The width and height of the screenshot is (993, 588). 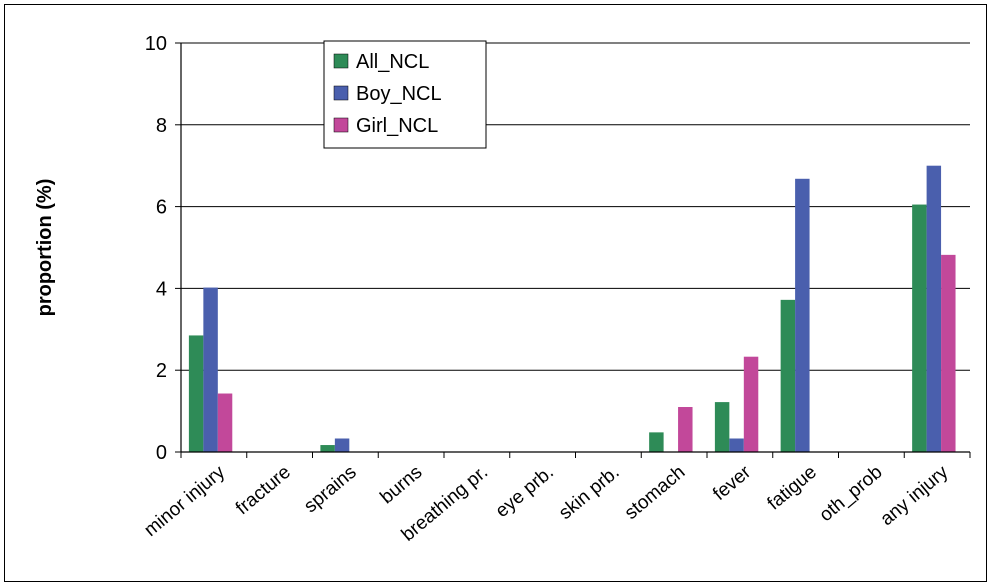 What do you see at coordinates (161, 371) in the screenshot?
I see `y-tick-label: 2` at bounding box center [161, 371].